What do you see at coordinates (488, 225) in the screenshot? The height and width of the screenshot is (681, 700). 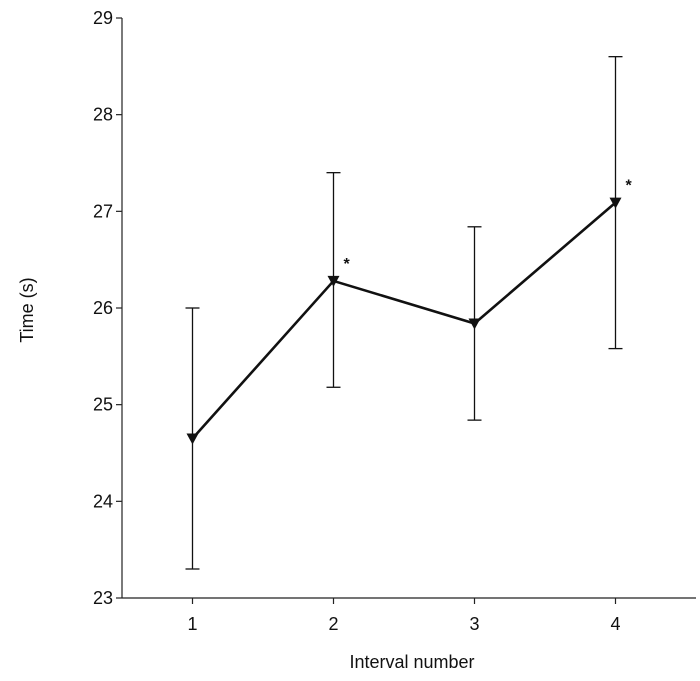 I see `annotations: **` at bounding box center [488, 225].